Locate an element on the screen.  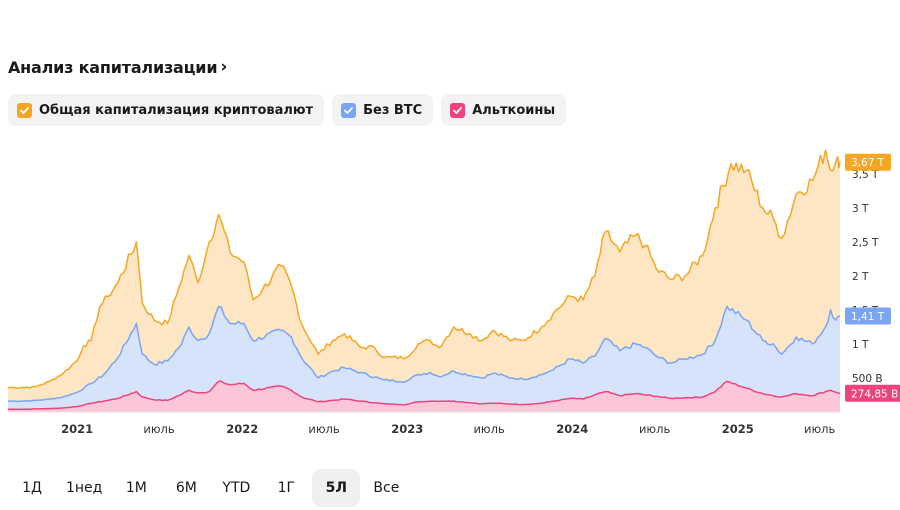
range-button-1m: 1М is located at coordinates (136, 488).